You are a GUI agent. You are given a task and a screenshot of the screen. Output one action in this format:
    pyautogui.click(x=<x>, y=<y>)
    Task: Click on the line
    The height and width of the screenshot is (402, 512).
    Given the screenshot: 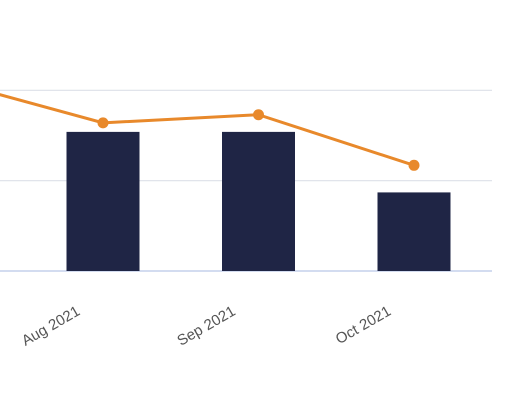 What is the action you would take?
    pyautogui.click(x=207, y=130)
    